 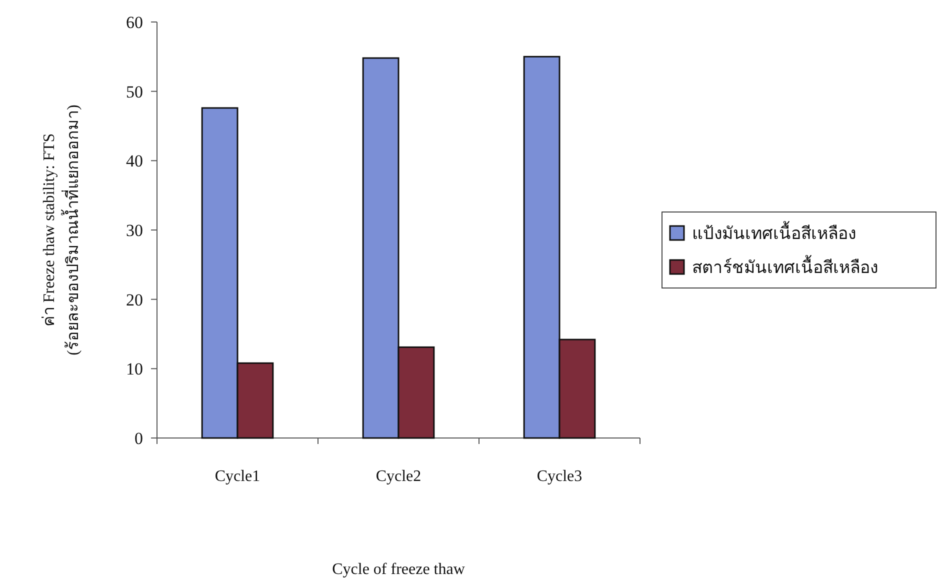 What do you see at coordinates (785, 266) in the screenshot?
I see `legend-label: สตาร์ชมันเทศเนื้อสีเหลือง` at bounding box center [785, 266].